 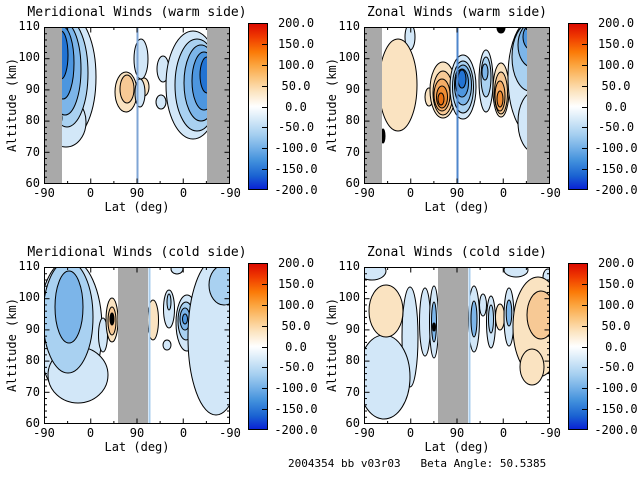 What do you see at coordinates (332, 105) in the screenshot?
I see `y-axis-label: Altitude (km)` at bounding box center [332, 105].